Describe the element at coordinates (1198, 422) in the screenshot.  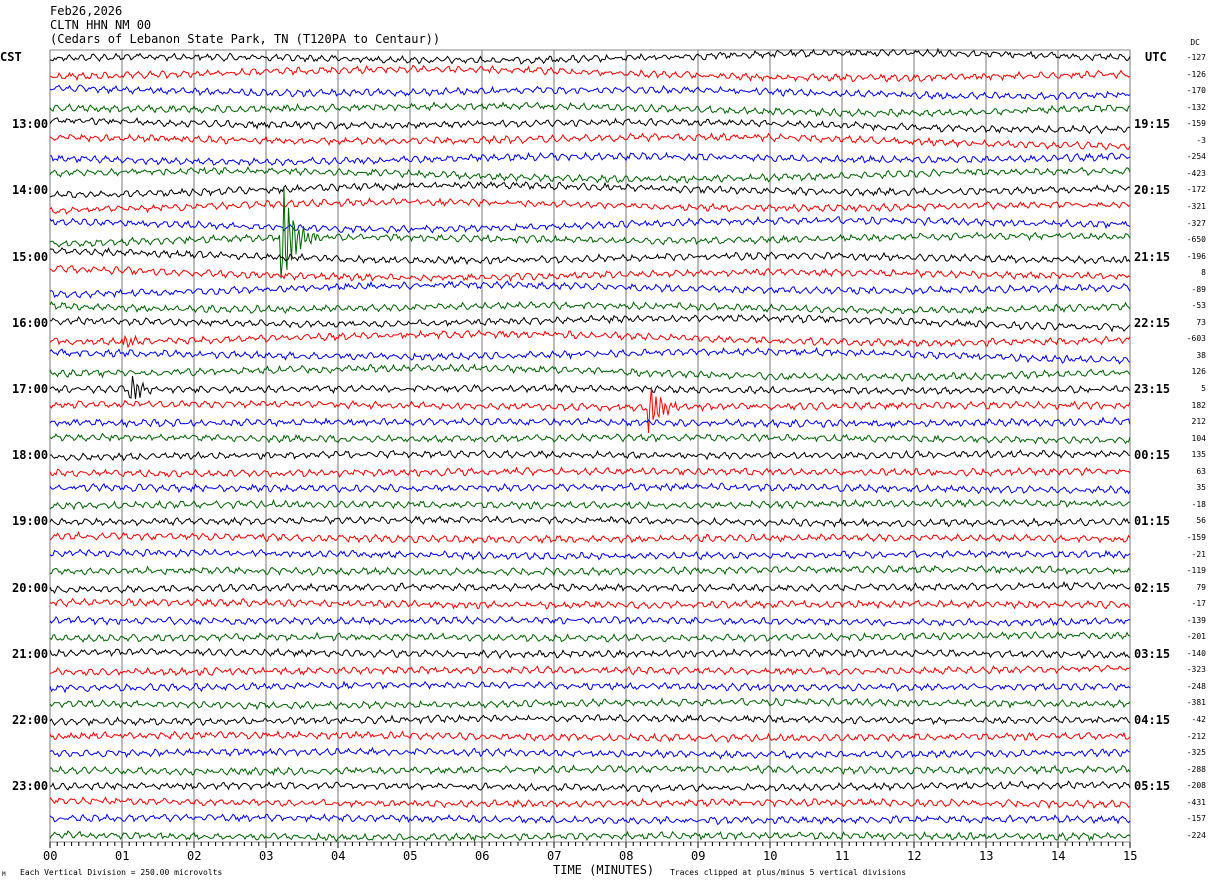
I see `dc-offset: 212` at that location.